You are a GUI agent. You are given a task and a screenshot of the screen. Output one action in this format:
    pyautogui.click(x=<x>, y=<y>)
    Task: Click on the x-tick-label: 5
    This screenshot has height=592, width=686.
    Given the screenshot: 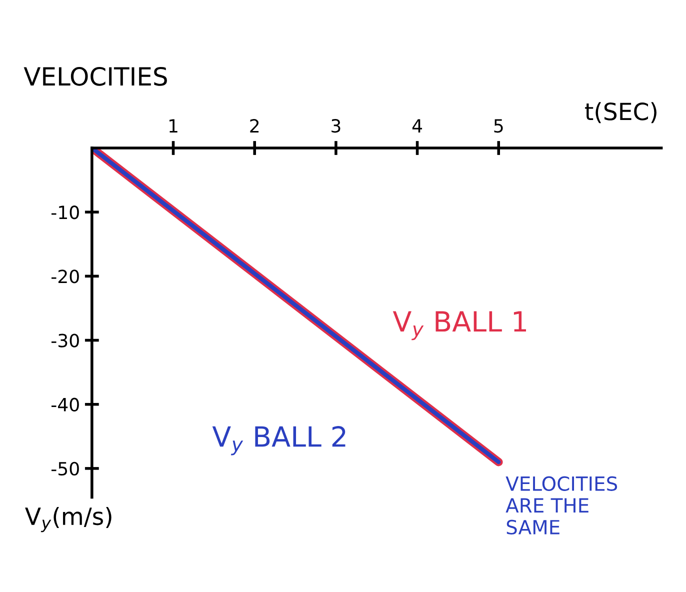 What is the action you would take?
    pyautogui.click(x=498, y=126)
    